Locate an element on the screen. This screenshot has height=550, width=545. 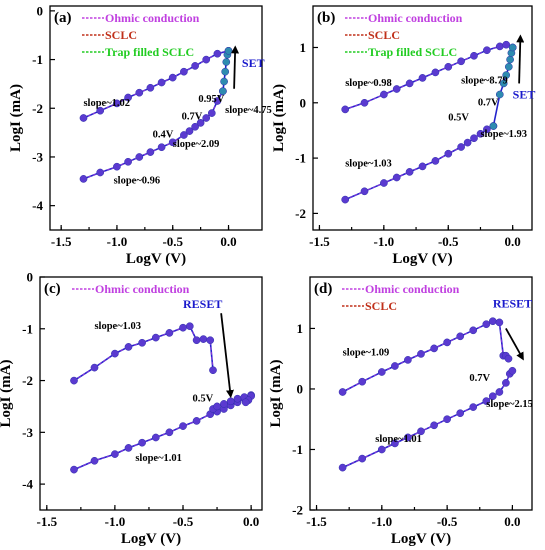
switch-label: SET is located at coordinates (524, 94).